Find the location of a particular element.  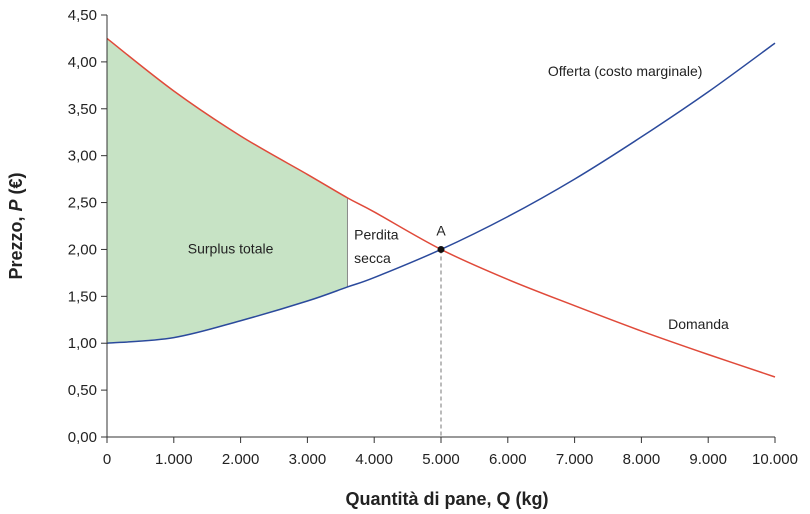

y-tick-label: 2,50 is located at coordinates (82, 203).